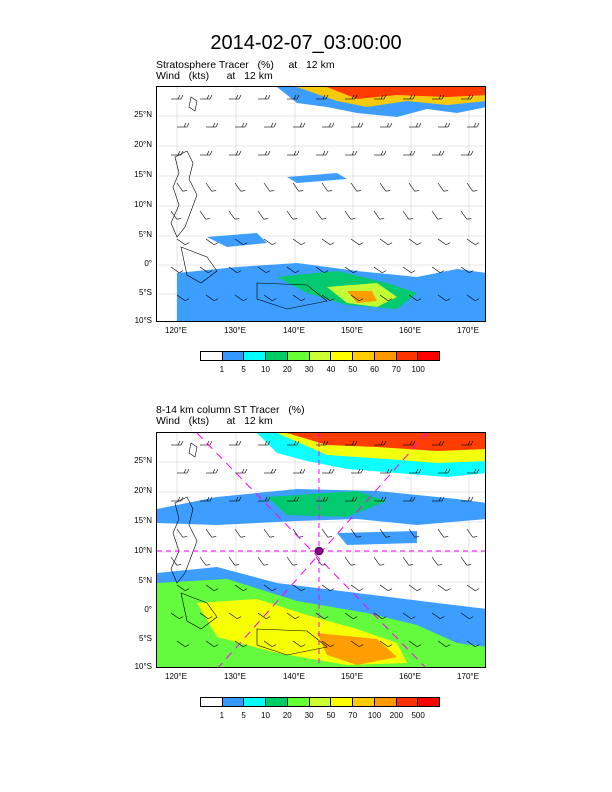  I want to click on colorbar-label: 200, so click(396, 715).